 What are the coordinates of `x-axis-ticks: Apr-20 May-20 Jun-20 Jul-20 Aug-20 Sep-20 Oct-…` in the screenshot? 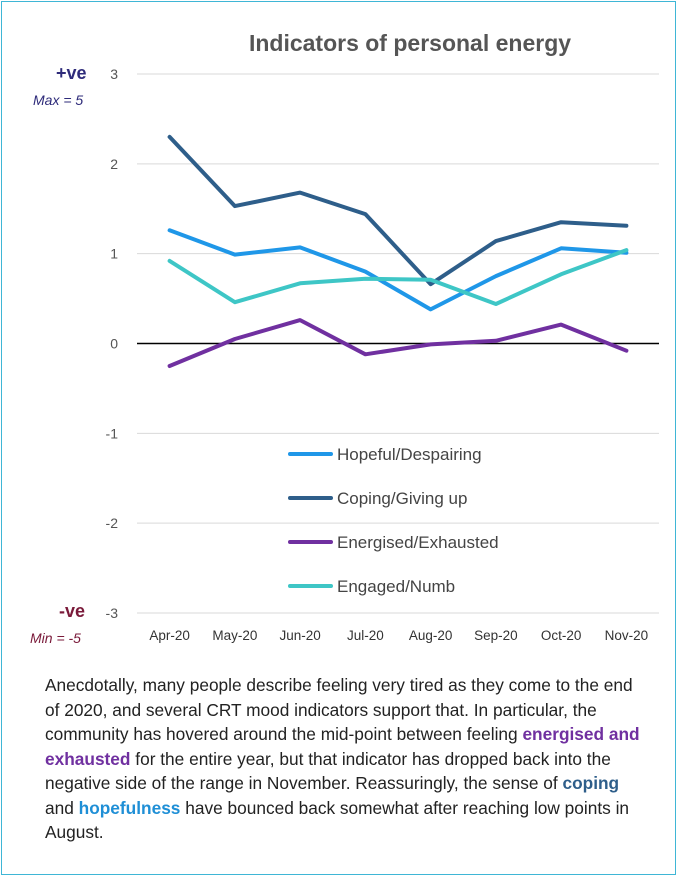 It's located at (398, 635).